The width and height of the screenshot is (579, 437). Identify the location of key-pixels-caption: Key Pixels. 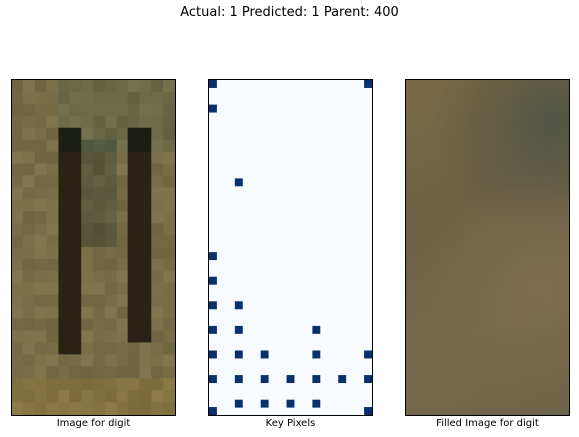
(290, 423).